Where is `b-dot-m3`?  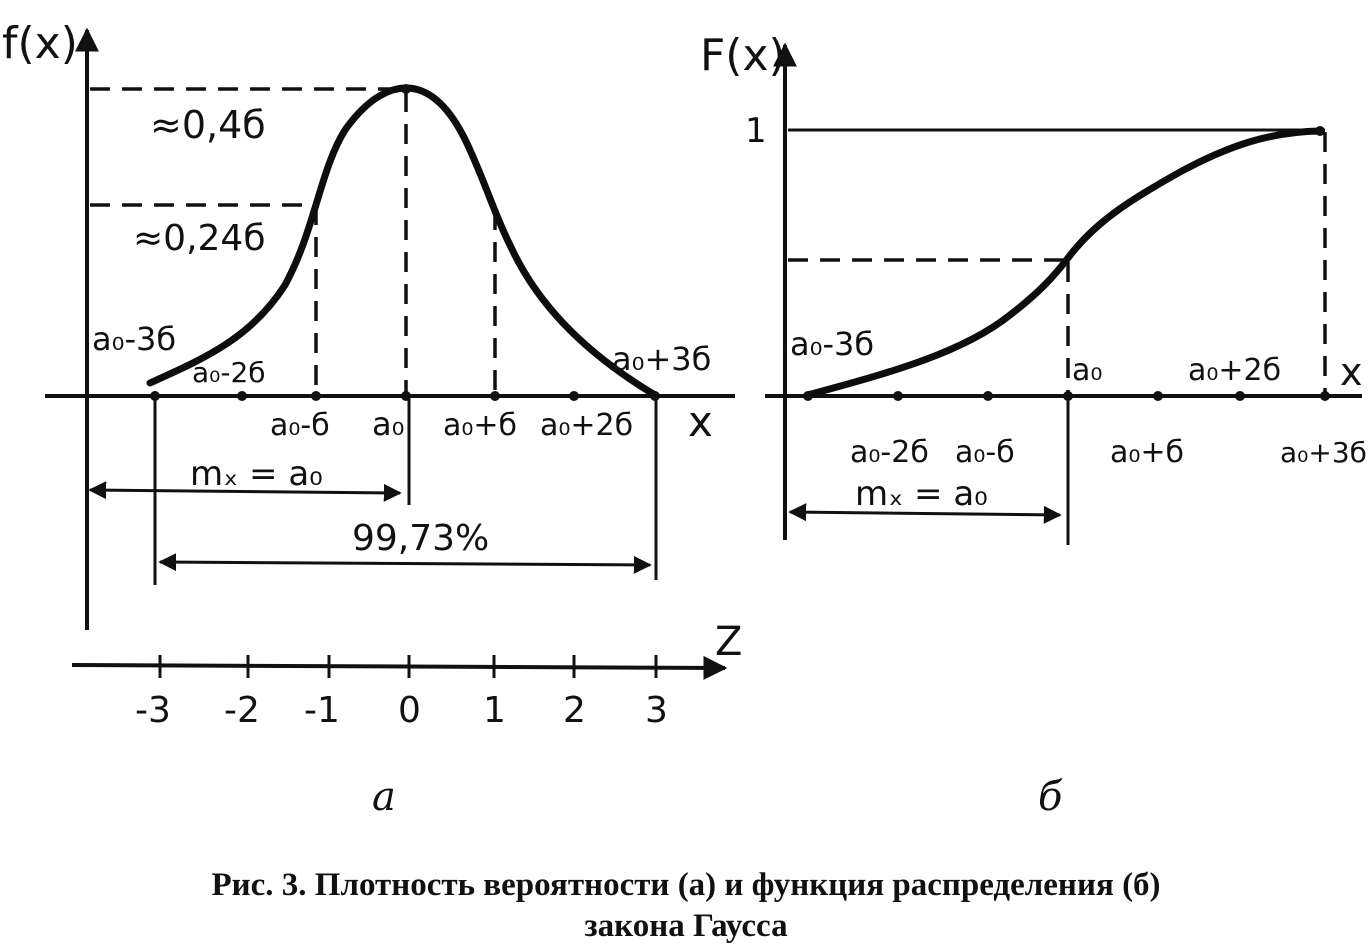
b-dot-m3 is located at coordinates (808, 396).